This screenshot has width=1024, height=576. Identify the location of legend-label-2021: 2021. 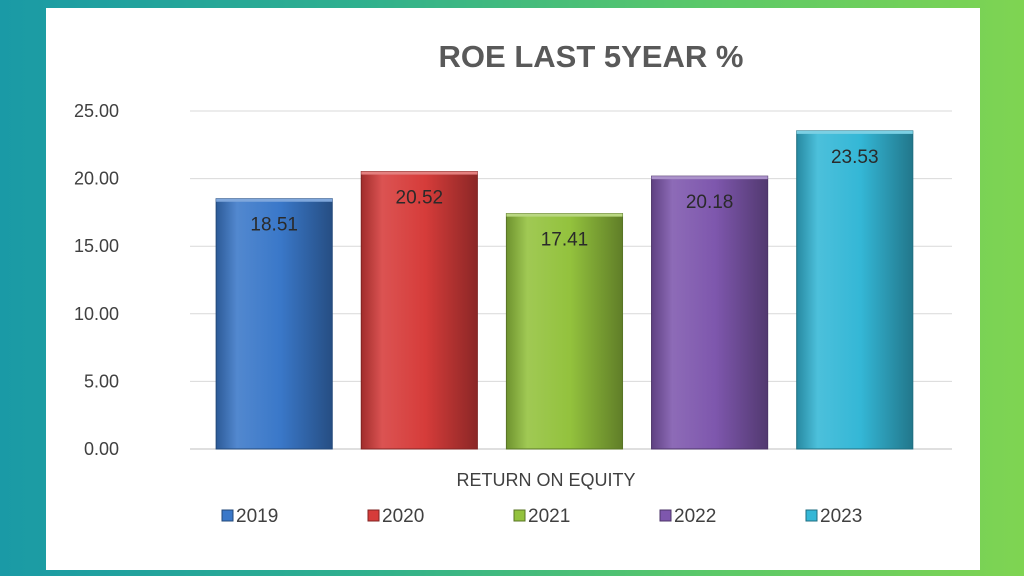
(549, 516).